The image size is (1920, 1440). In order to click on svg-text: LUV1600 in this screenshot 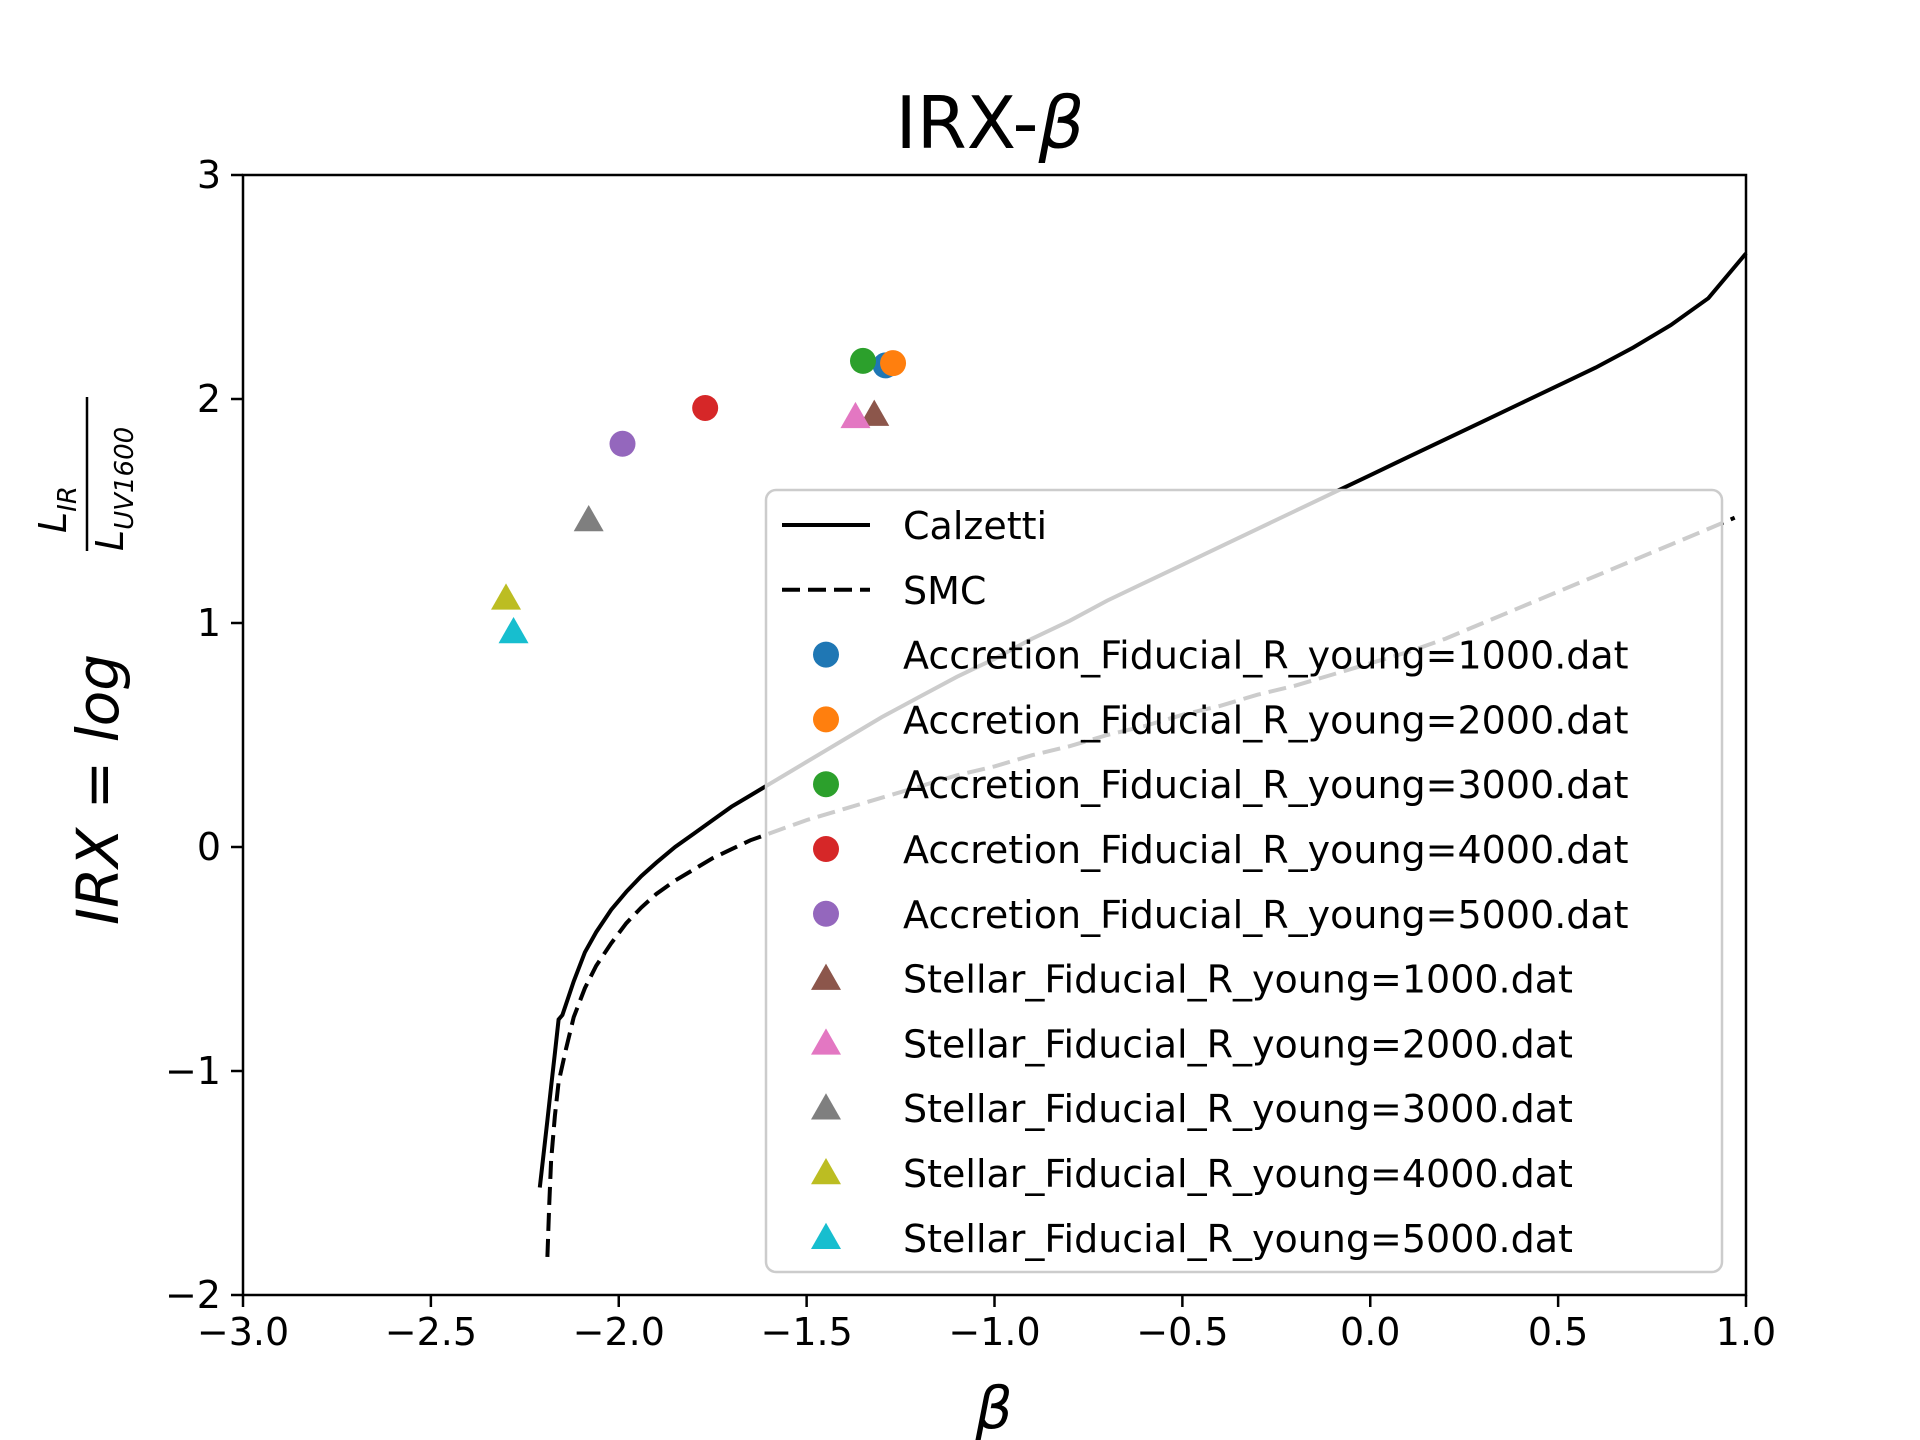, I will do `click(114, 489)`.